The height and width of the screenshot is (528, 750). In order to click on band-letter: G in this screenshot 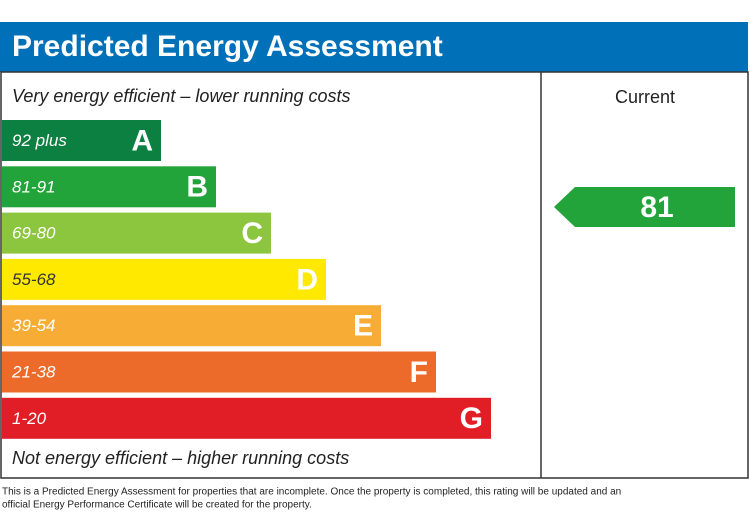, I will do `click(471, 418)`.